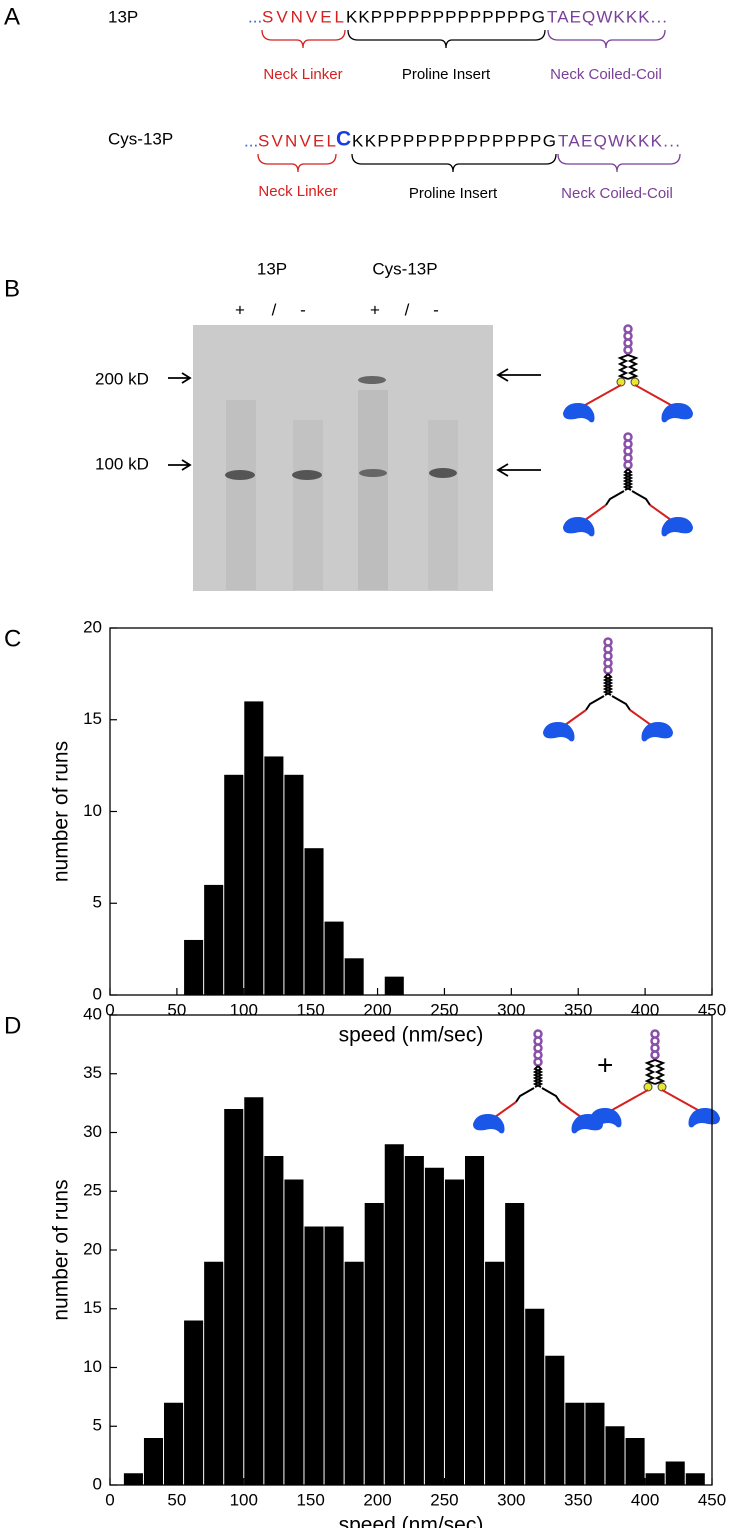 The height and width of the screenshot is (1528, 750). I want to click on panel-label: C, so click(12, 638).